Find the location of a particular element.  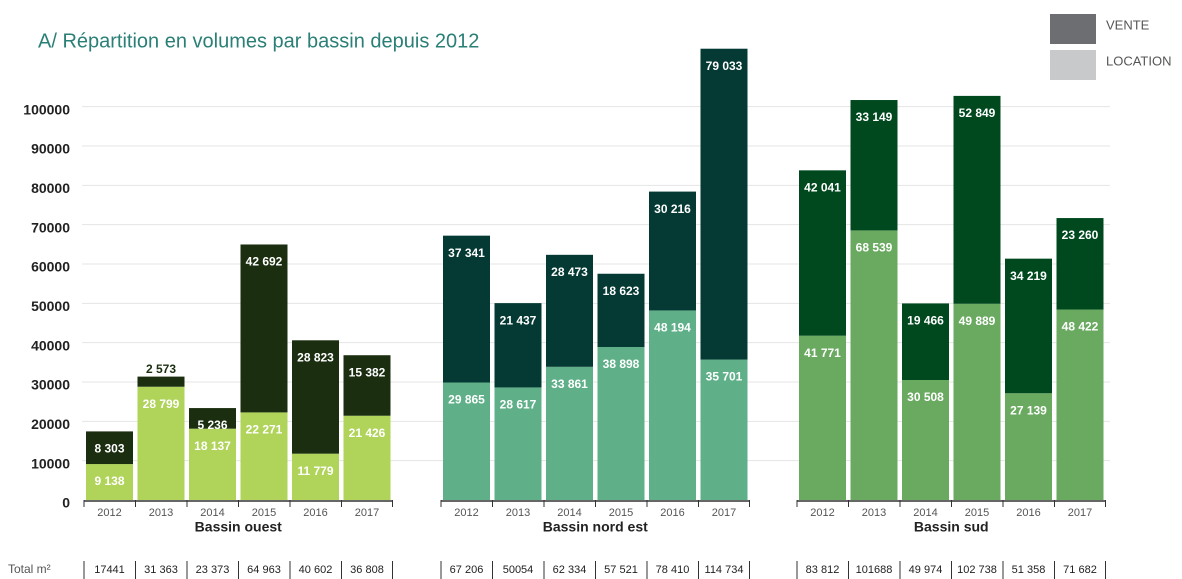

total-value: 78 410 is located at coordinates (673, 570).